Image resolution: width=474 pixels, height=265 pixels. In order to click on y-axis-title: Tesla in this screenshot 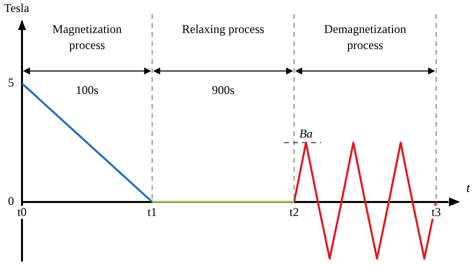, I will do `click(17, 8)`.